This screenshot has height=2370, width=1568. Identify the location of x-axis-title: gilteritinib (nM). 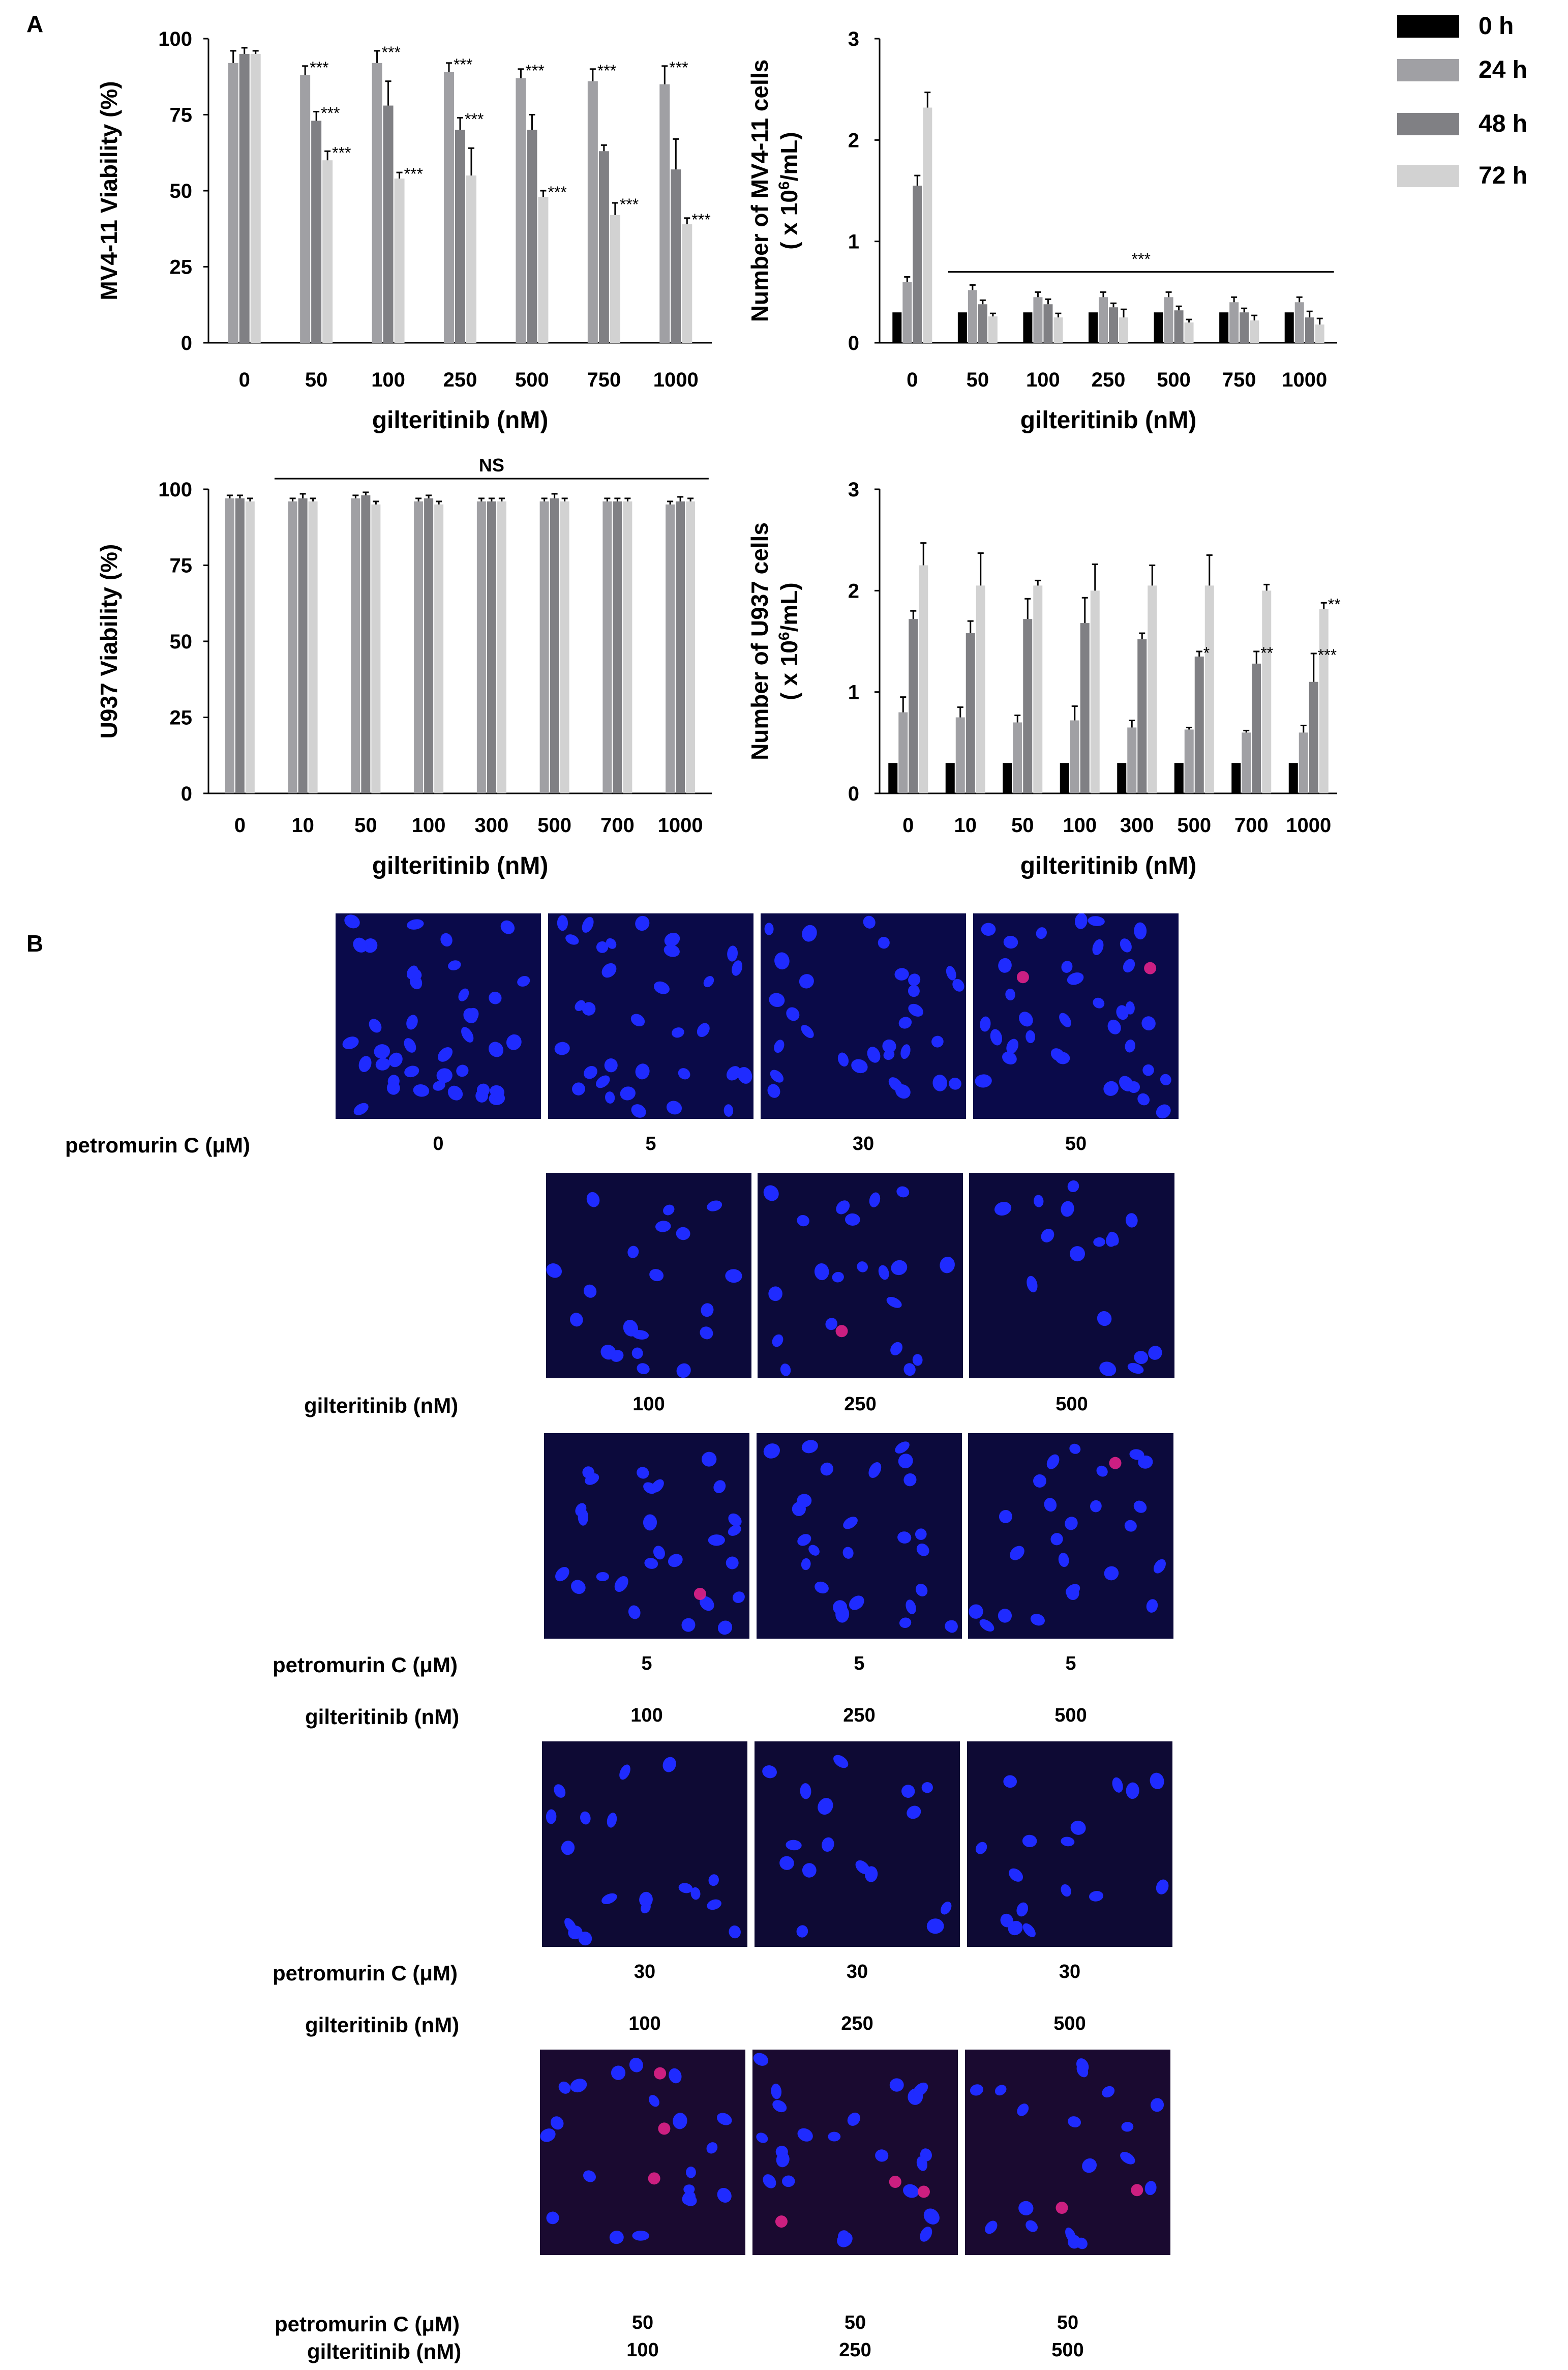
(1108, 420).